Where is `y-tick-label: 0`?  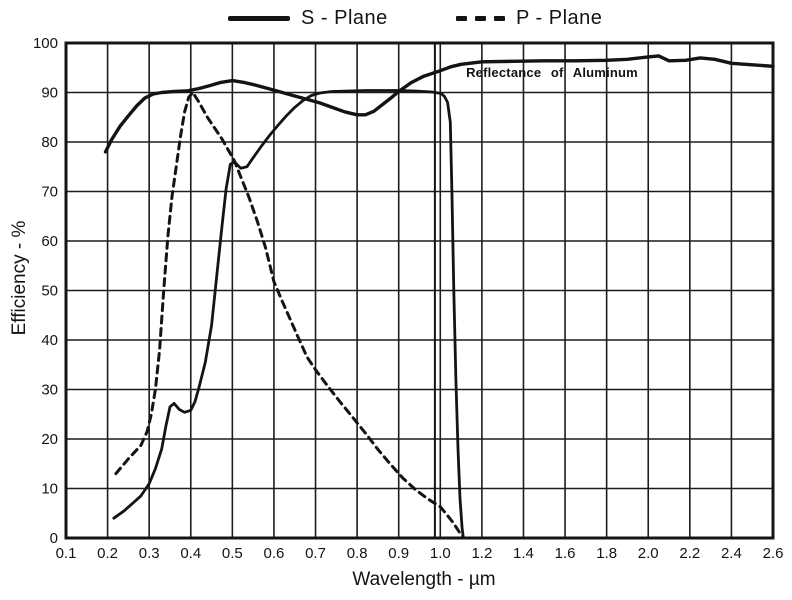
y-tick-label: 0 is located at coordinates (54, 538).